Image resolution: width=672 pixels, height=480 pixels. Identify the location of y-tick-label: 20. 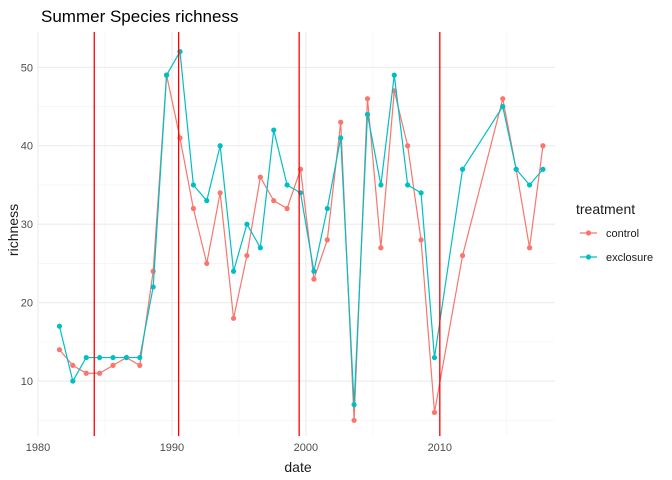
(27, 304).